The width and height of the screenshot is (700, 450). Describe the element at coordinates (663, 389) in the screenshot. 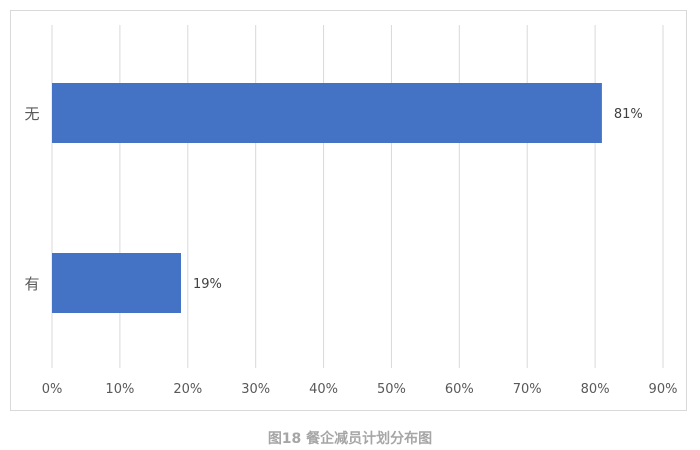

I see `x-tick-label: 90%` at that location.